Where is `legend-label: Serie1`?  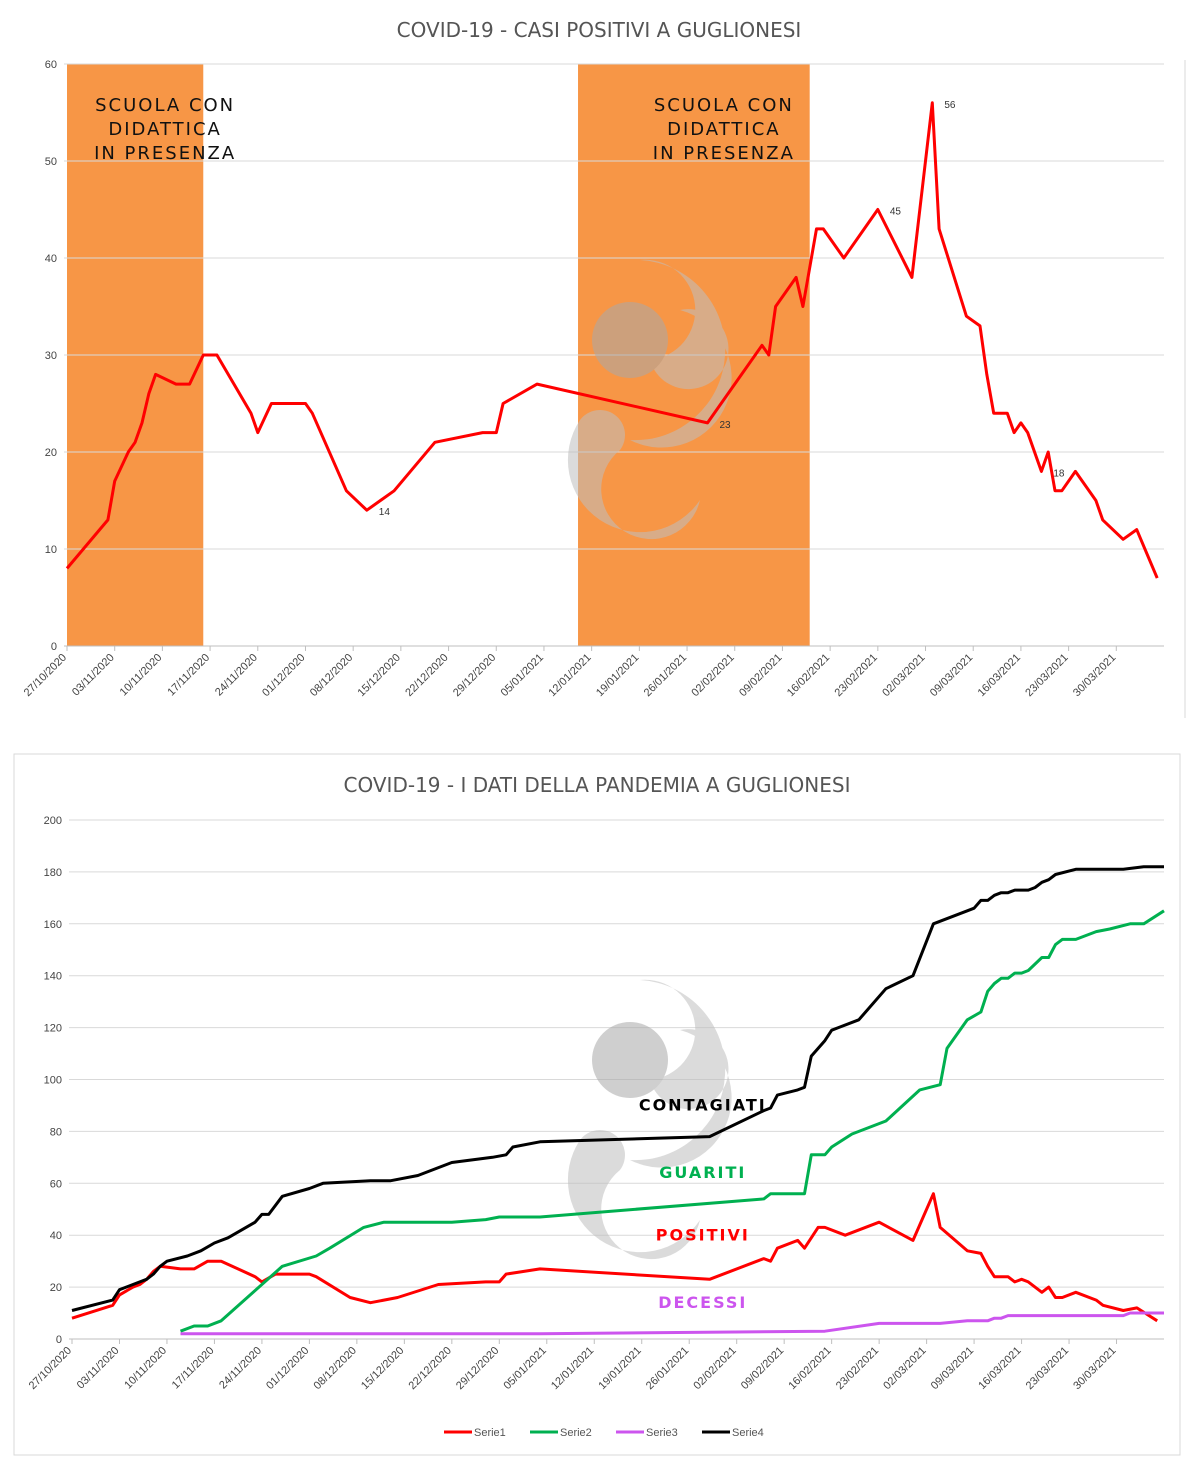
legend-label: Serie1 is located at coordinates (490, 1433).